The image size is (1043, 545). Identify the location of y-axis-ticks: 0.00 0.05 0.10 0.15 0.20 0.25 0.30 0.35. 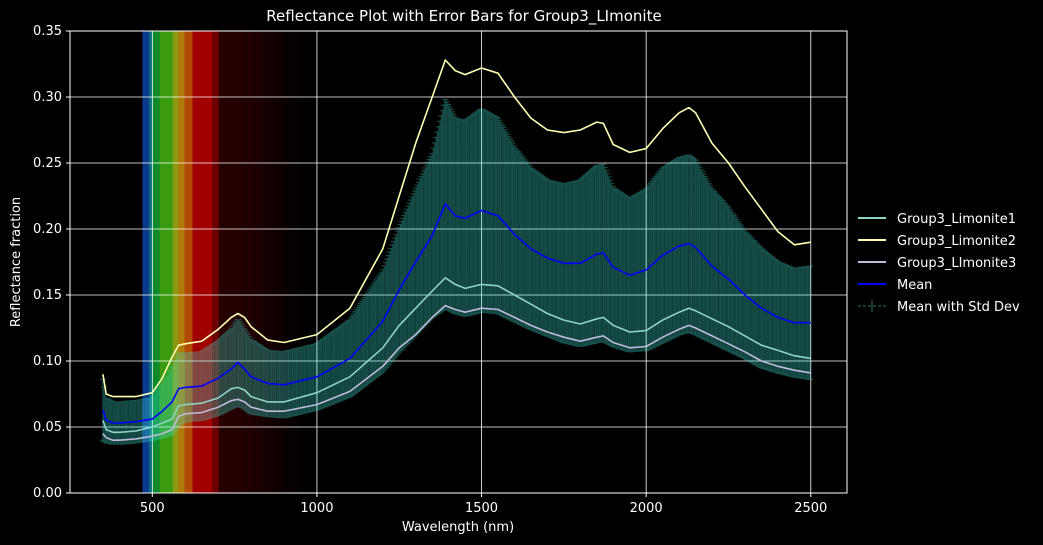
(51, 262).